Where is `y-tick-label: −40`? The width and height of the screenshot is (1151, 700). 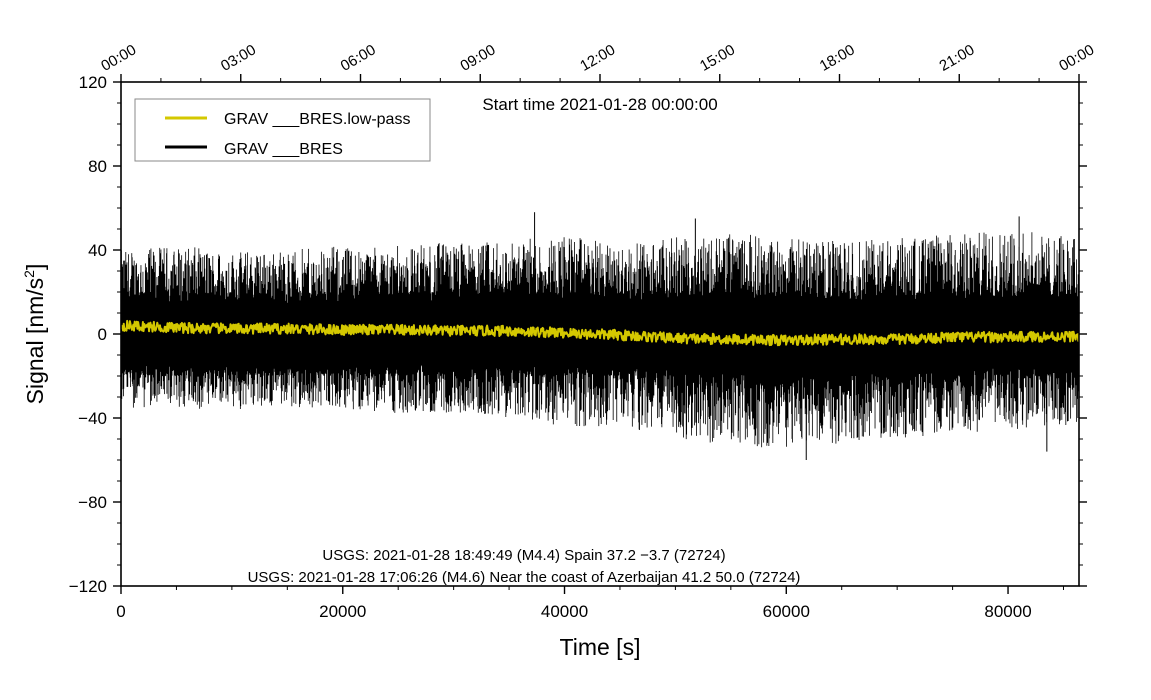 y-tick-label: −40 is located at coordinates (92, 418).